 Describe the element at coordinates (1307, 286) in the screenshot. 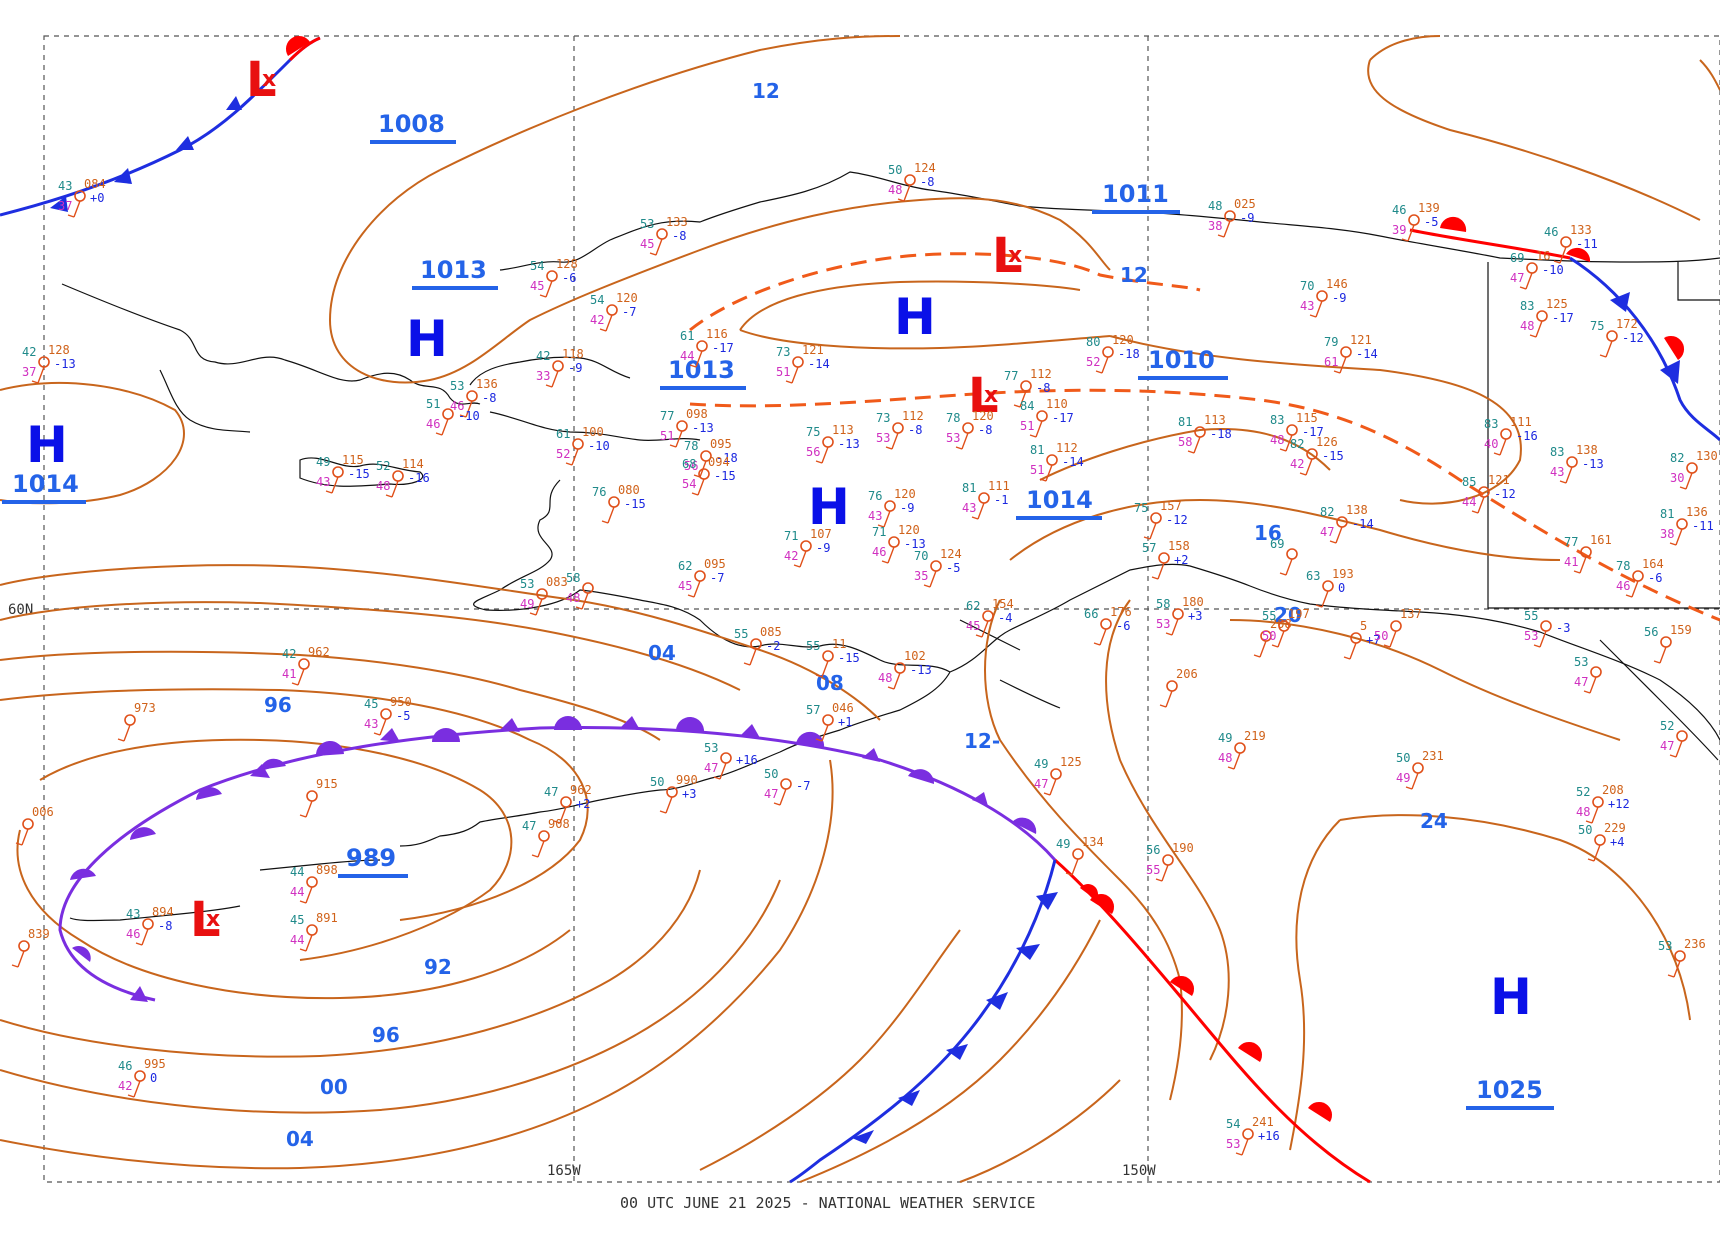

I see `station-temperature: 70` at that location.